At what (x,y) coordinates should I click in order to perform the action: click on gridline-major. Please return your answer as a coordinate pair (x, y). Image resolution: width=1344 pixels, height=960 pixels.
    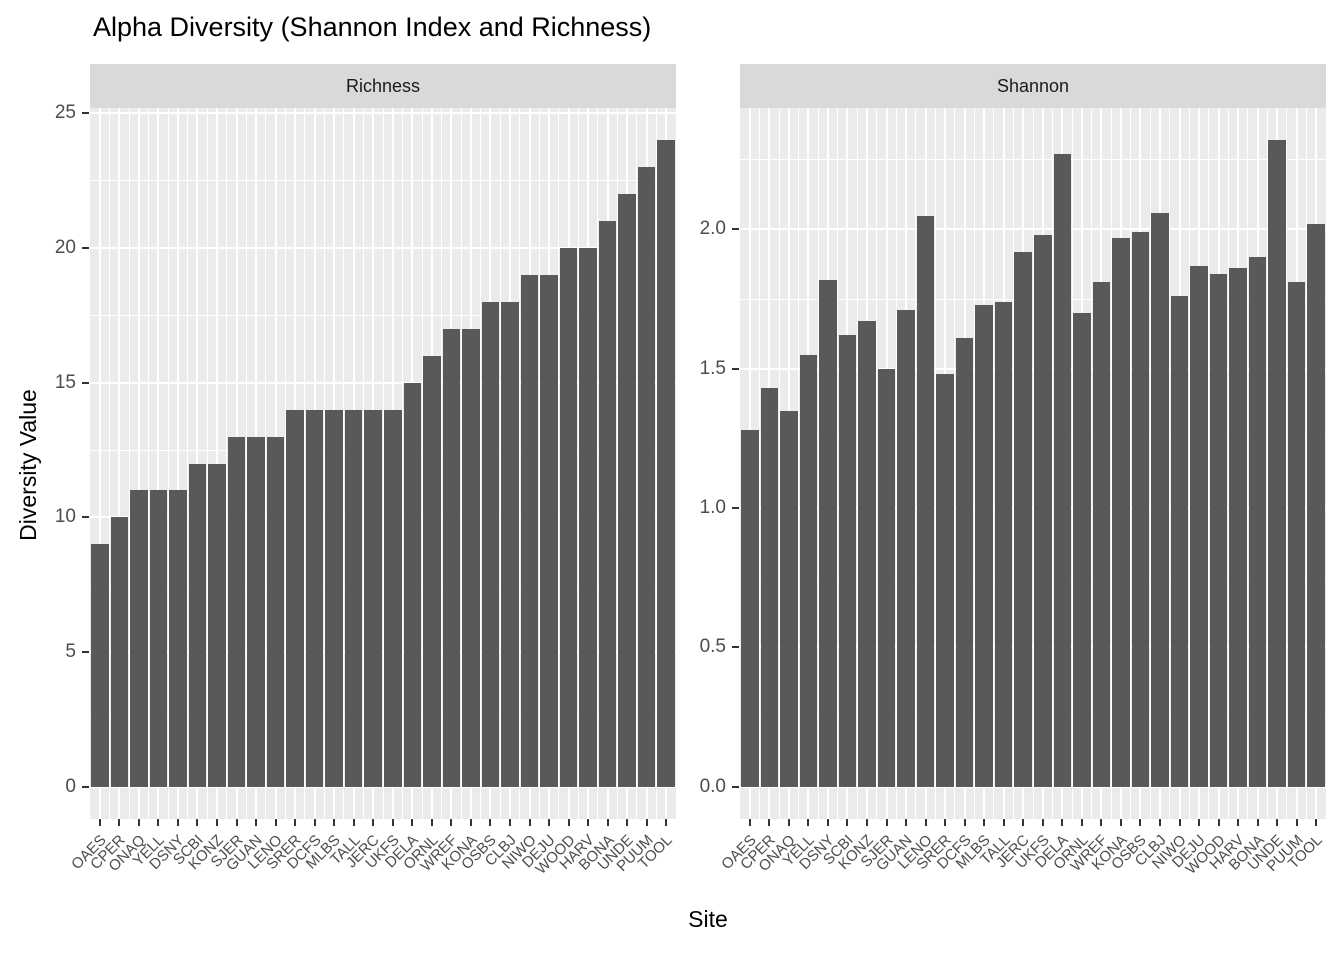
    Looking at the image, I should click on (99, 463).